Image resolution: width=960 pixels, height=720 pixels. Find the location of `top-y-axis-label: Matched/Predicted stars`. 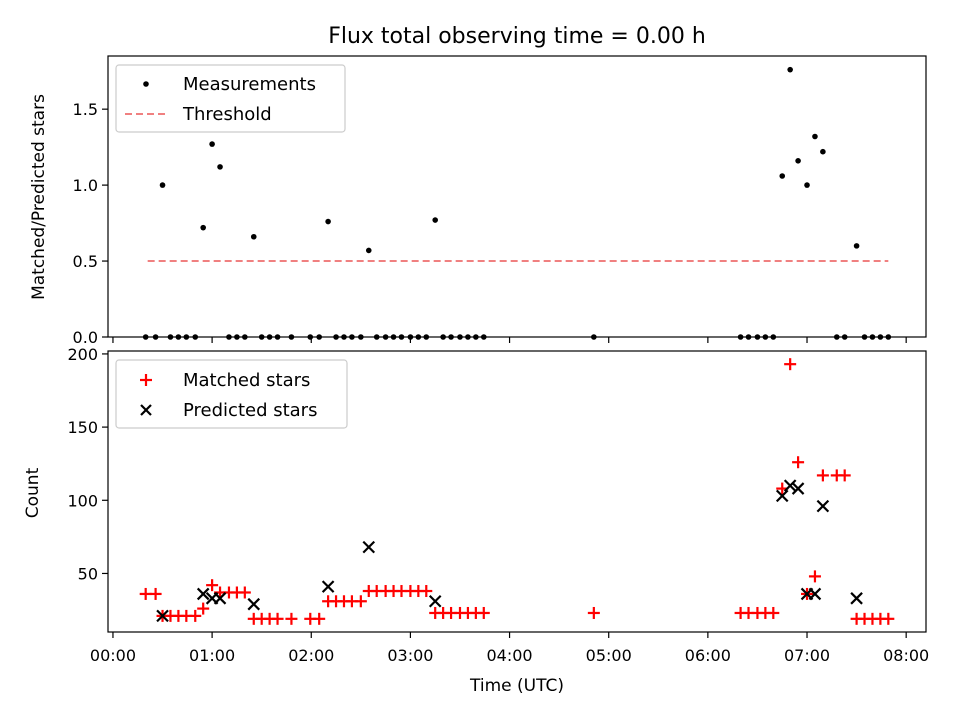

top-y-axis-label: Matched/Predicted stars is located at coordinates (39, 197).